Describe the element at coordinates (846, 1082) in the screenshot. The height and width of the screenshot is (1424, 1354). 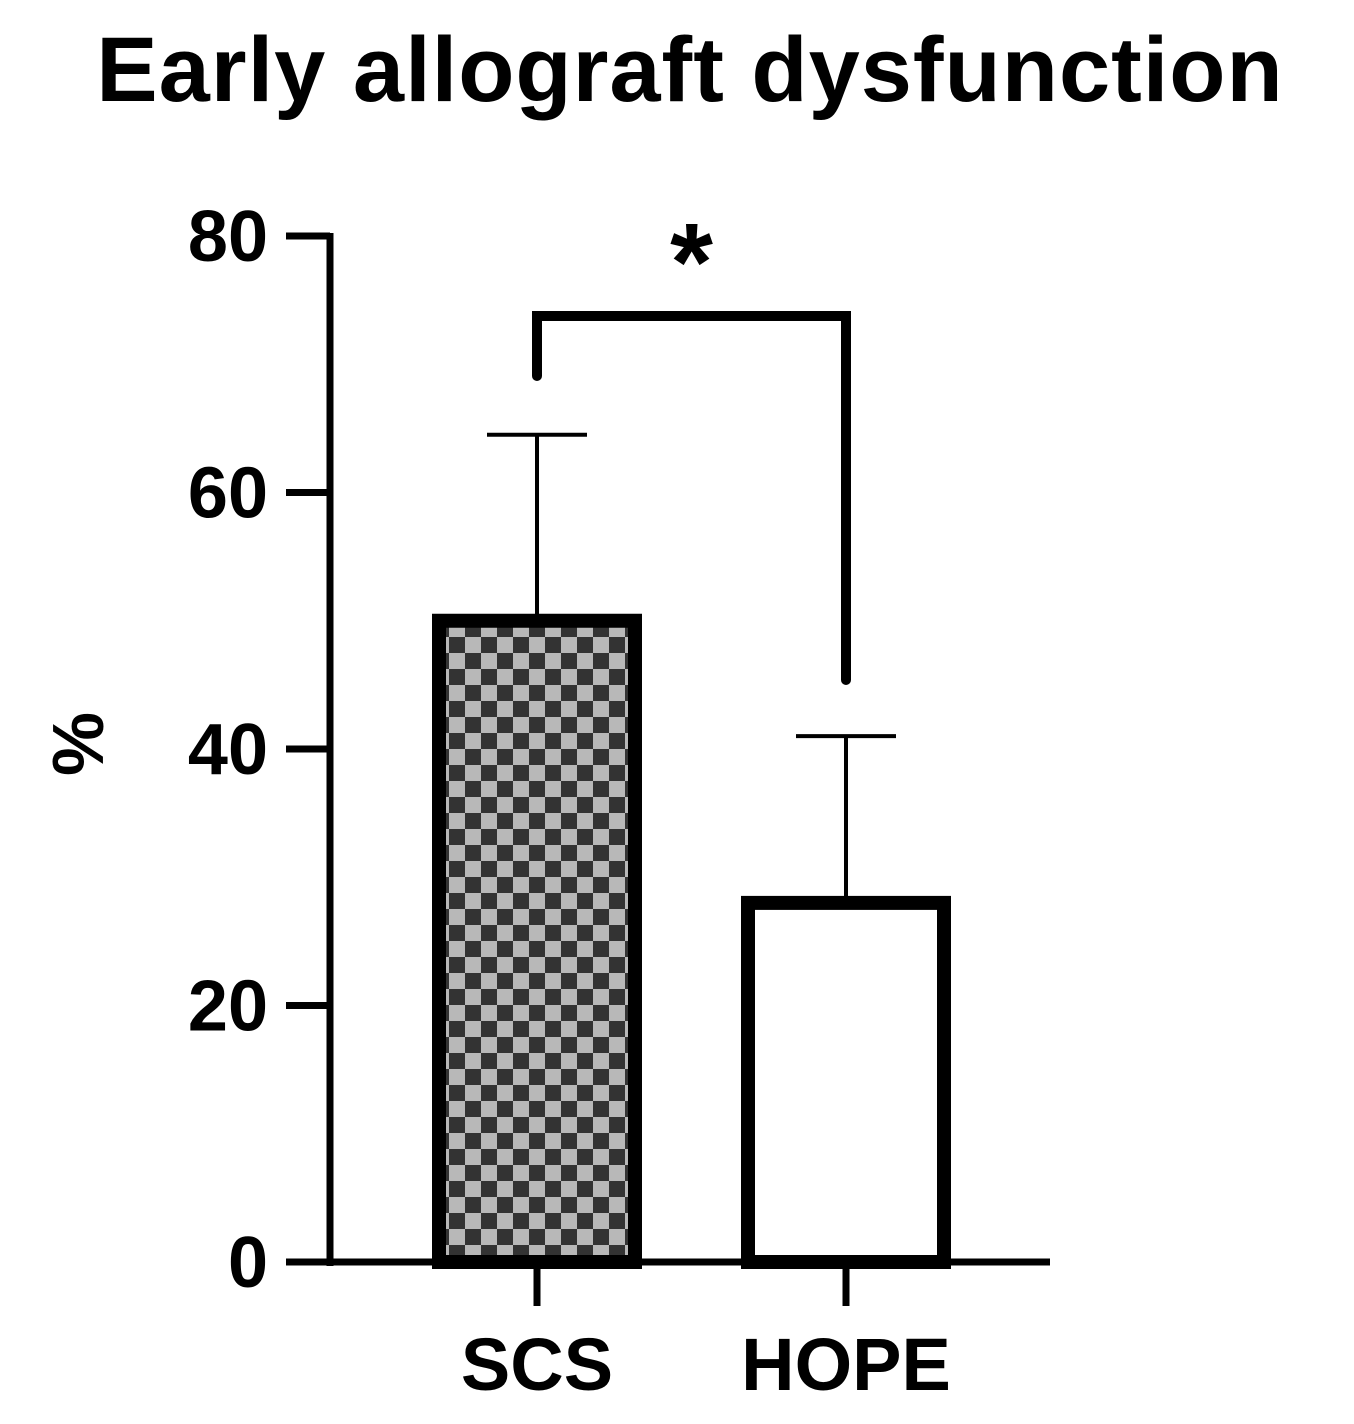
I see `bar-hope` at that location.